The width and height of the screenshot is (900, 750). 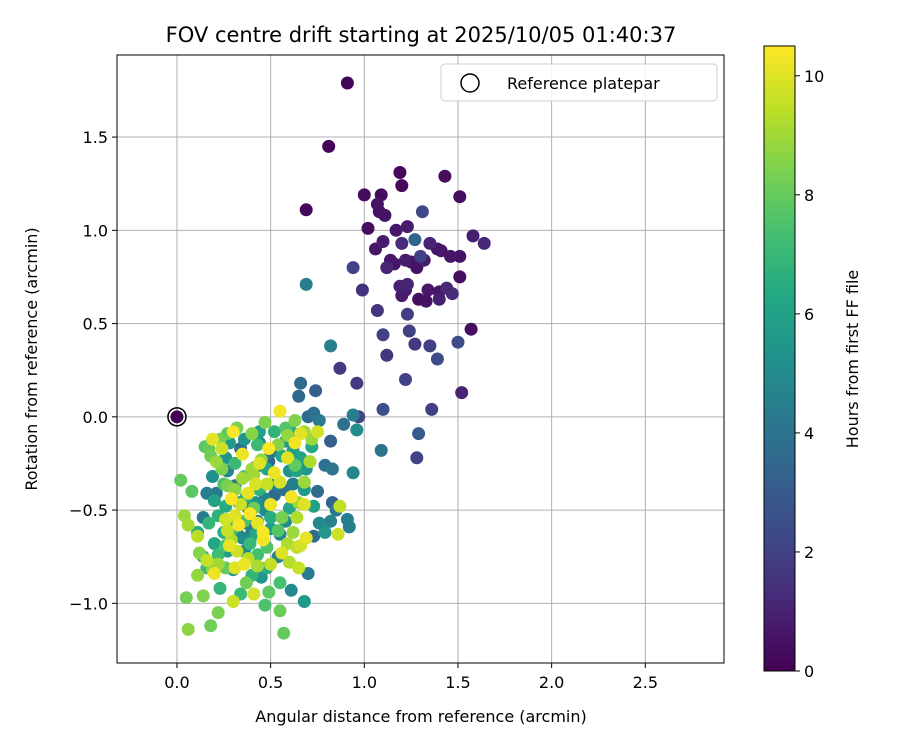 I want to click on colorbar-tick-label: 0, so click(x=809, y=671).